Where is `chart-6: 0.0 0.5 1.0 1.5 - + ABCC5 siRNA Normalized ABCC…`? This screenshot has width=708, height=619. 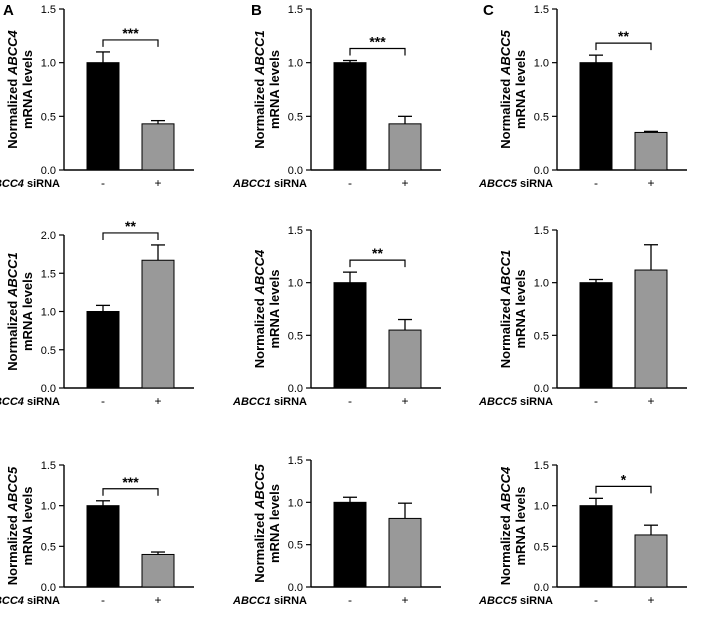 chart-6: 0.0 0.5 1.0 1.5 - + ABCC5 siRNA Normalized ABCC… is located at coordinates (582, 316).